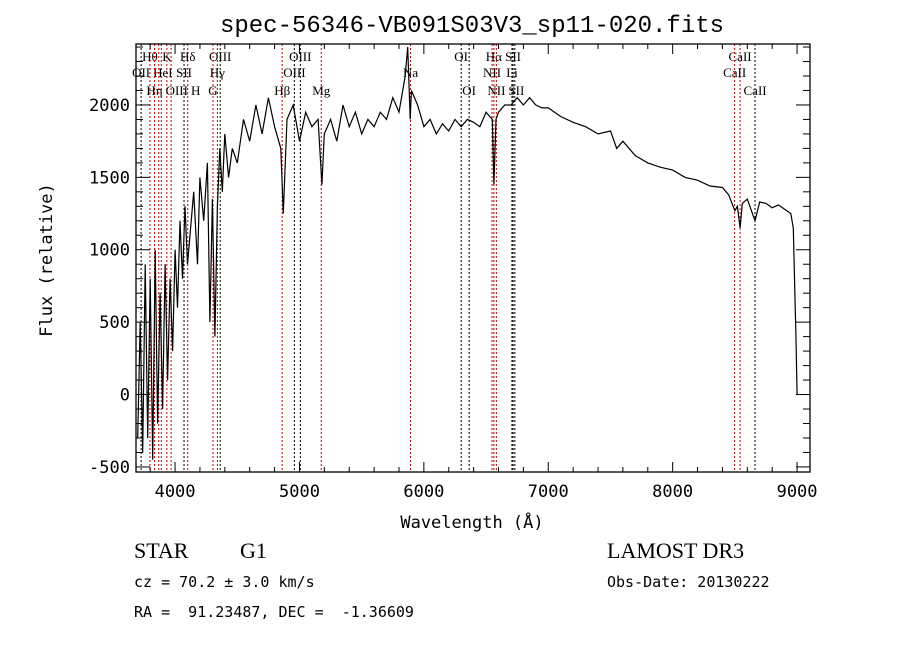  I want to click on line-label: Hδ, so click(188, 56).